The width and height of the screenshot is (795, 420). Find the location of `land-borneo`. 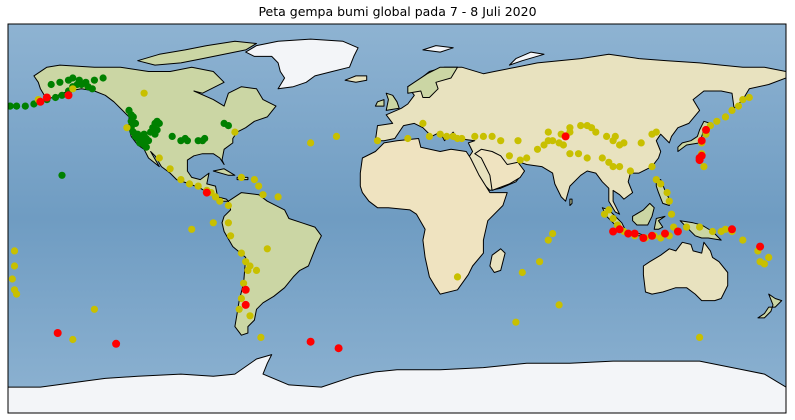

land-borneo is located at coordinates (643, 214).